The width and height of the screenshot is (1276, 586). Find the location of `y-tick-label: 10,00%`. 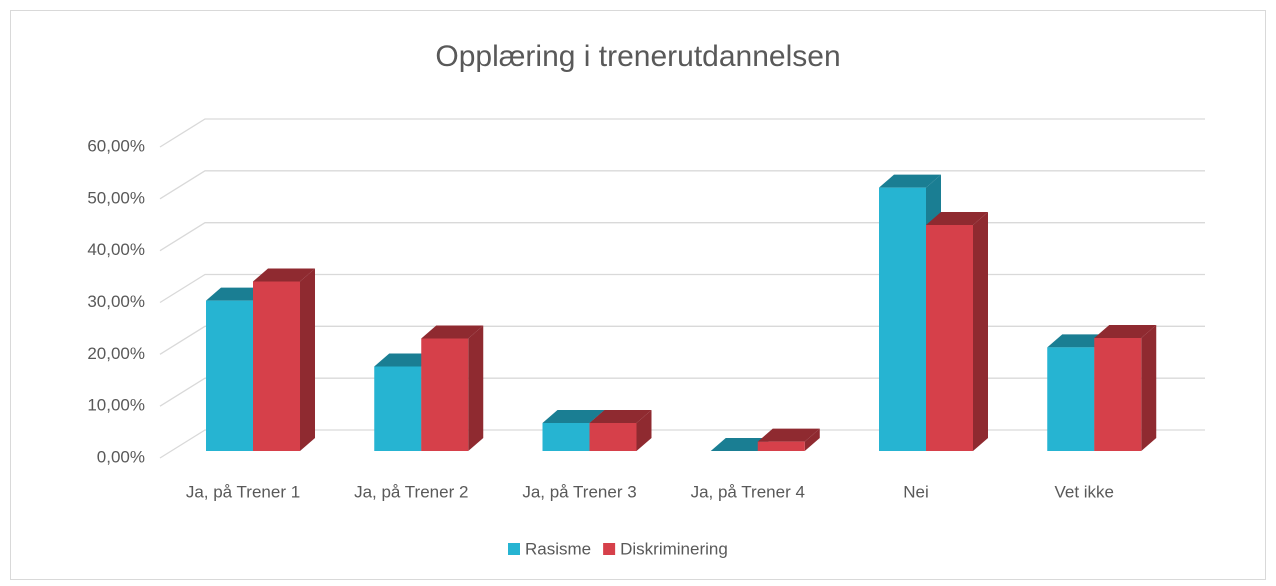

y-tick-label: 10,00% is located at coordinates (116, 405).